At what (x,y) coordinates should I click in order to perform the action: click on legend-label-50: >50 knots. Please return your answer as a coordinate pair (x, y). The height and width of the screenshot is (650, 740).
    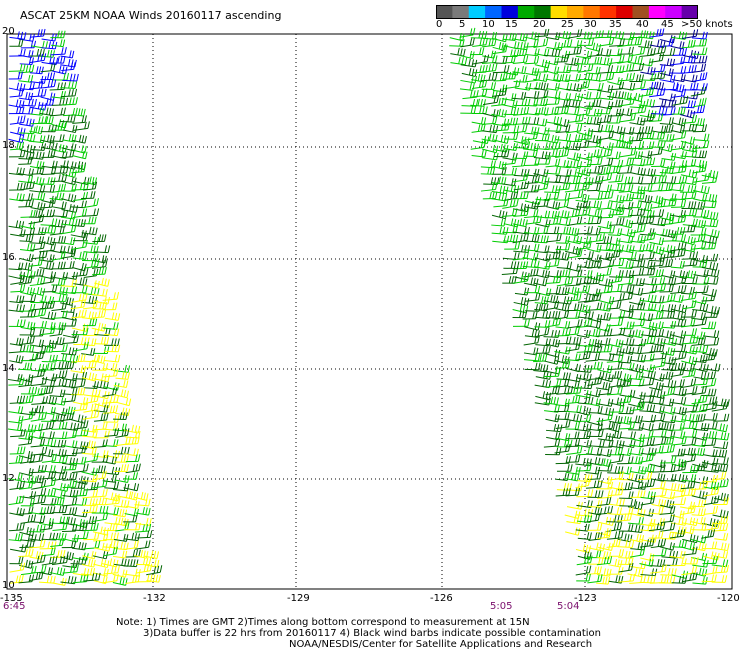
    Looking at the image, I should click on (707, 24).